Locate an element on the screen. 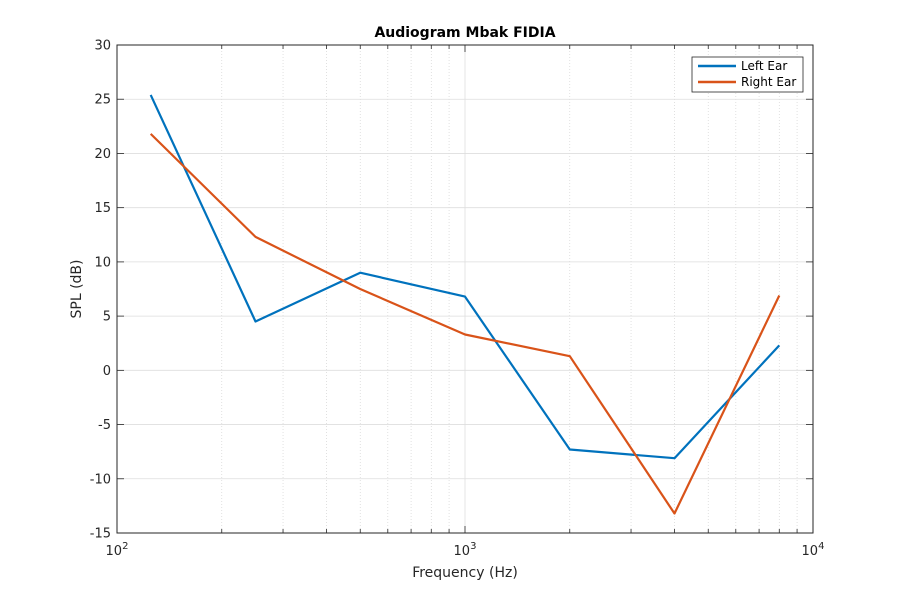  y-axis-label: SPL (dB) is located at coordinates (77, 289).